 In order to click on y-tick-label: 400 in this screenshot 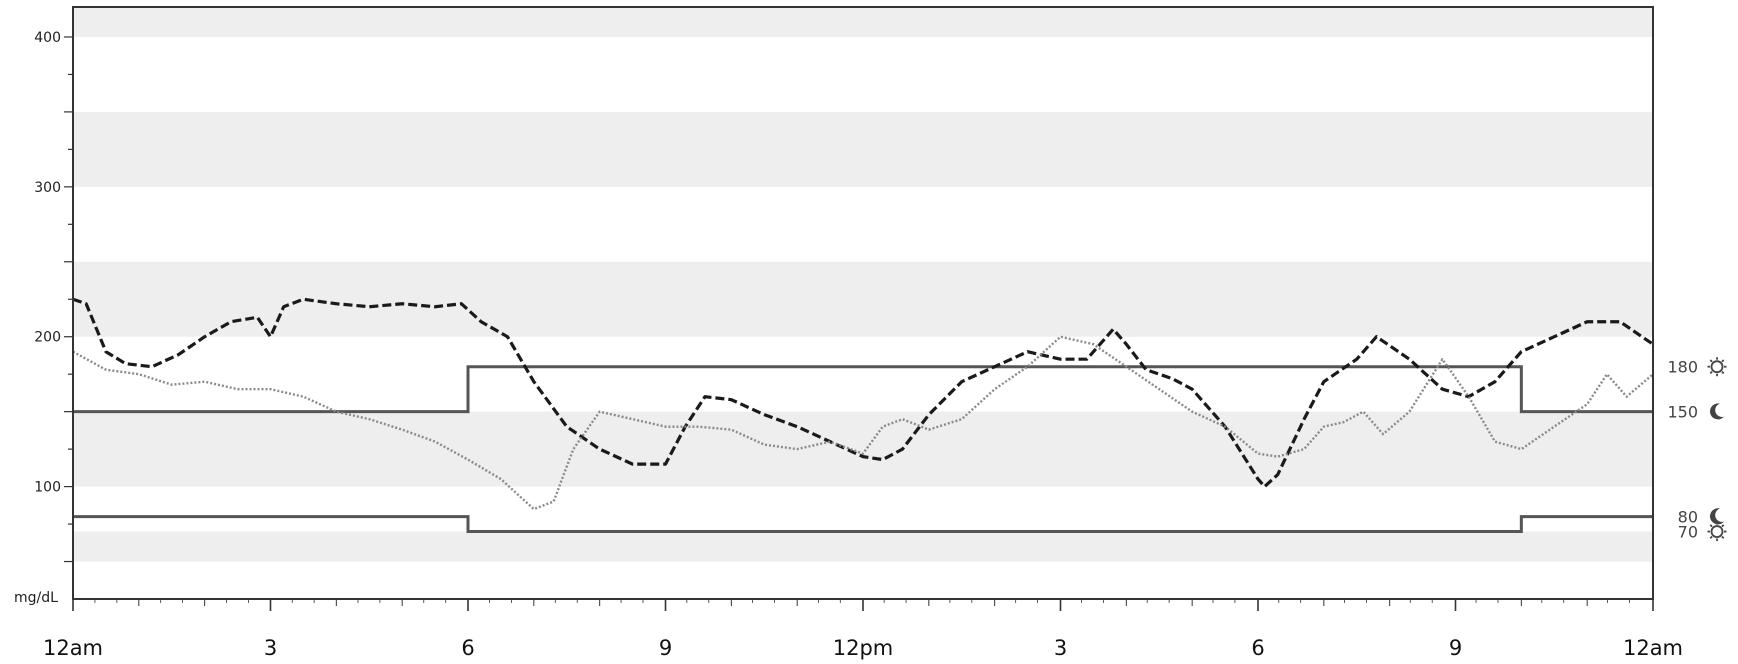, I will do `click(47, 38)`.